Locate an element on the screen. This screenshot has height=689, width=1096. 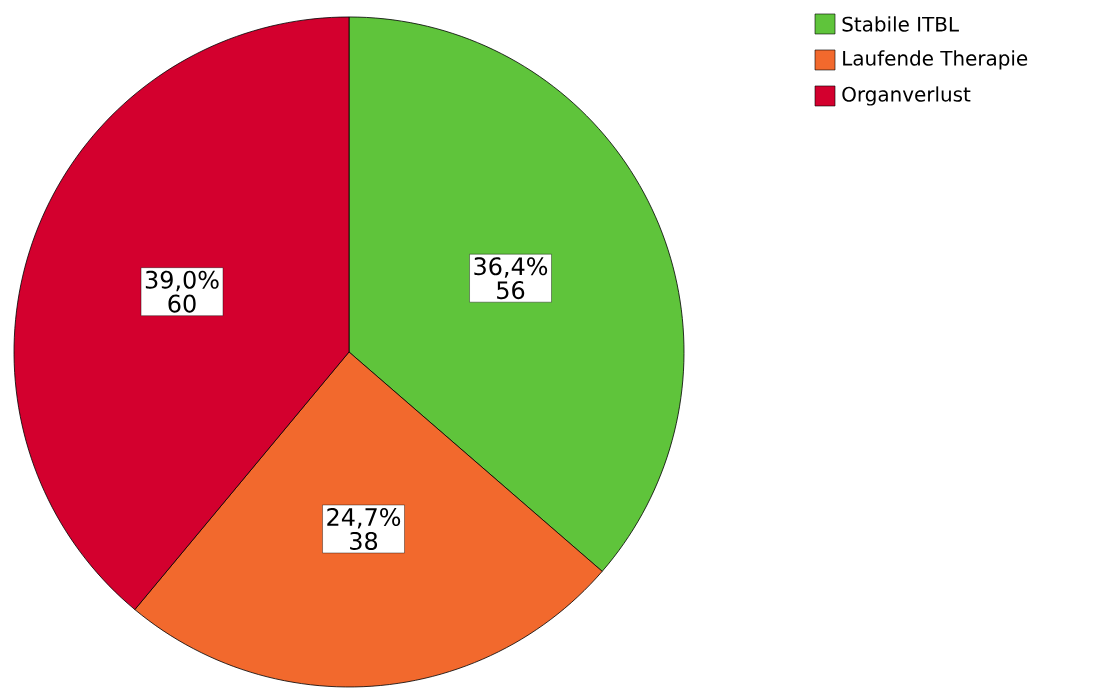
text: 56 is located at coordinates (511, 290).